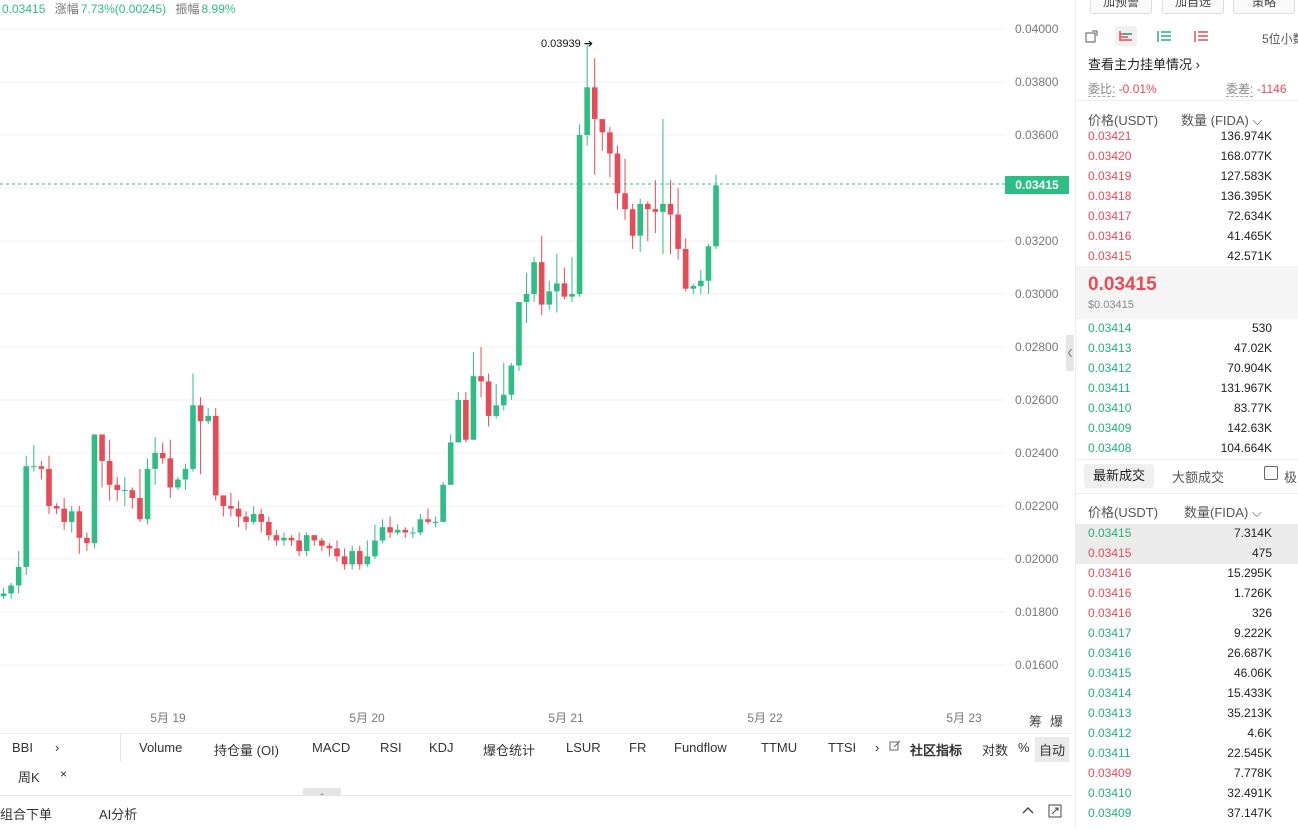 Image resolution: width=1298 pixels, height=829 pixels. Describe the element at coordinates (1188, 391) in the screenshot. I see `bid-row: 0.03411 131.967K` at that location.